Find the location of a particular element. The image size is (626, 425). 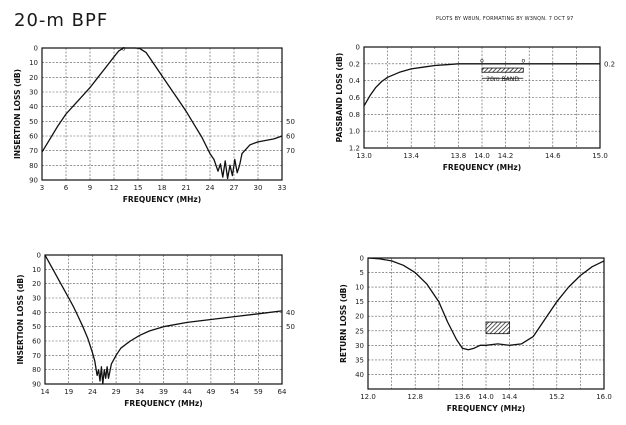

x-tick-label: 13.8 is located at coordinates (459, 156).